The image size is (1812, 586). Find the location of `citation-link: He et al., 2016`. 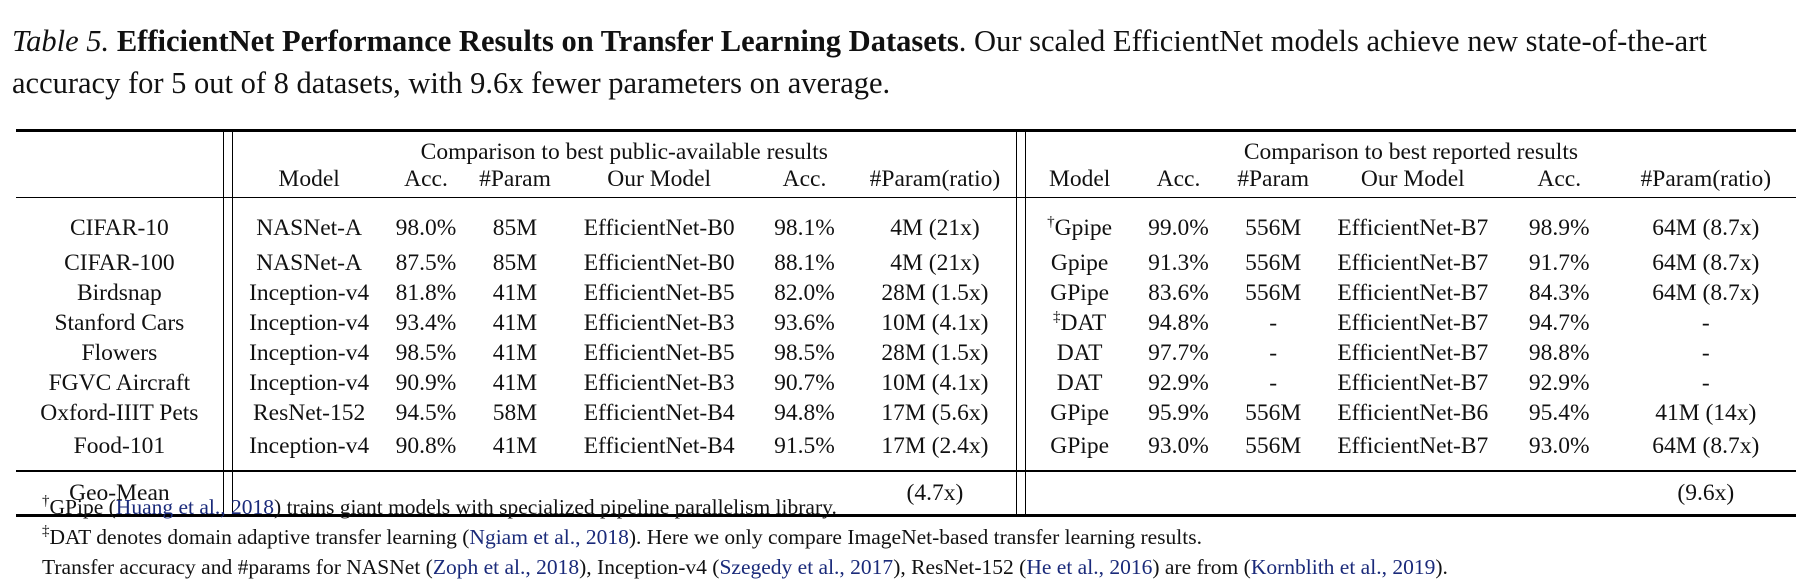

citation-link: He et al., 2016 is located at coordinates (1089, 567).